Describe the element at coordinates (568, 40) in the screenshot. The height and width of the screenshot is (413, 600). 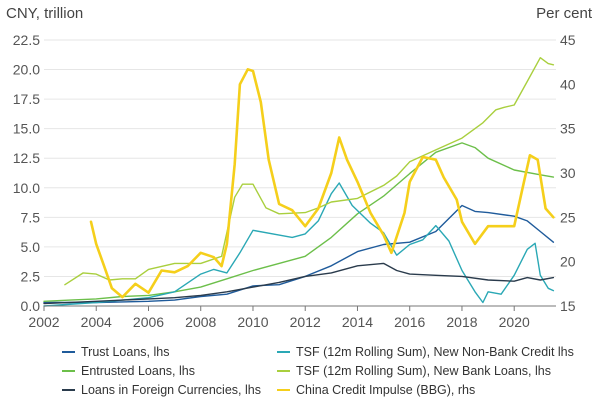
I see `right-tick-label: 45` at that location.